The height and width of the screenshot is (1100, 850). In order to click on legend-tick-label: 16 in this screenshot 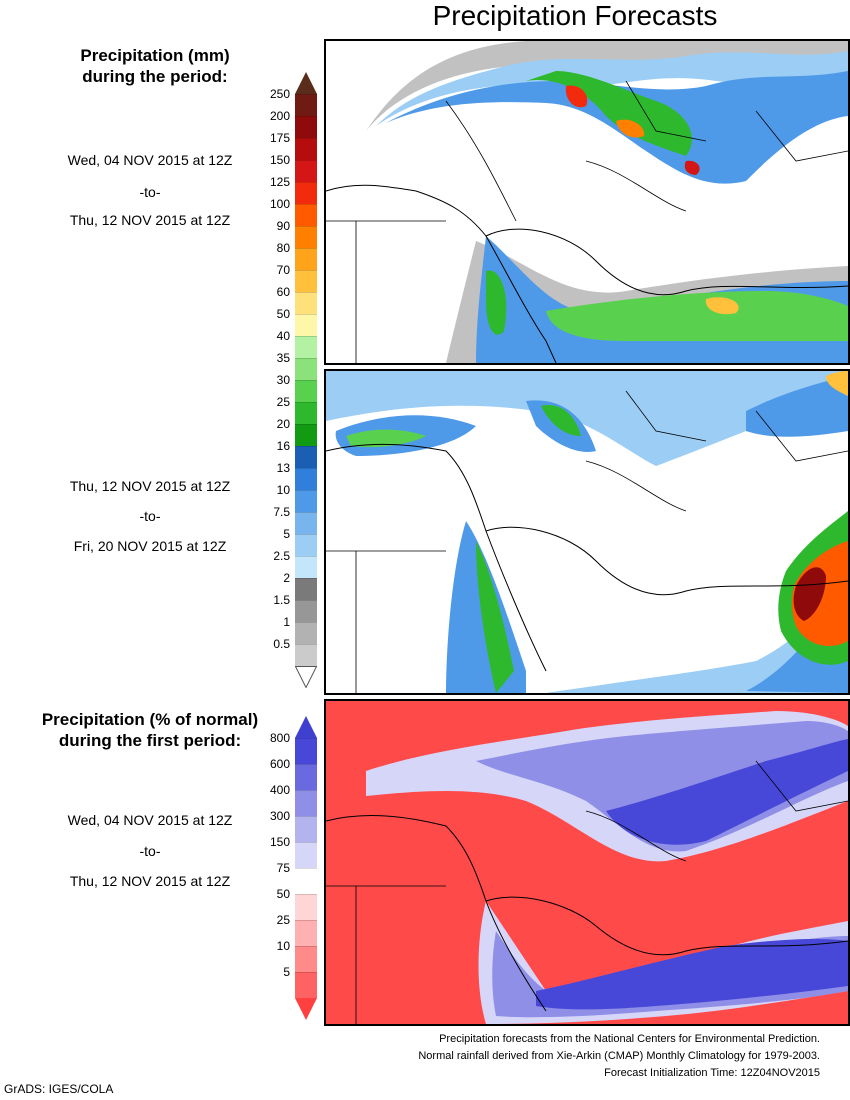, I will do `click(283, 446)`.